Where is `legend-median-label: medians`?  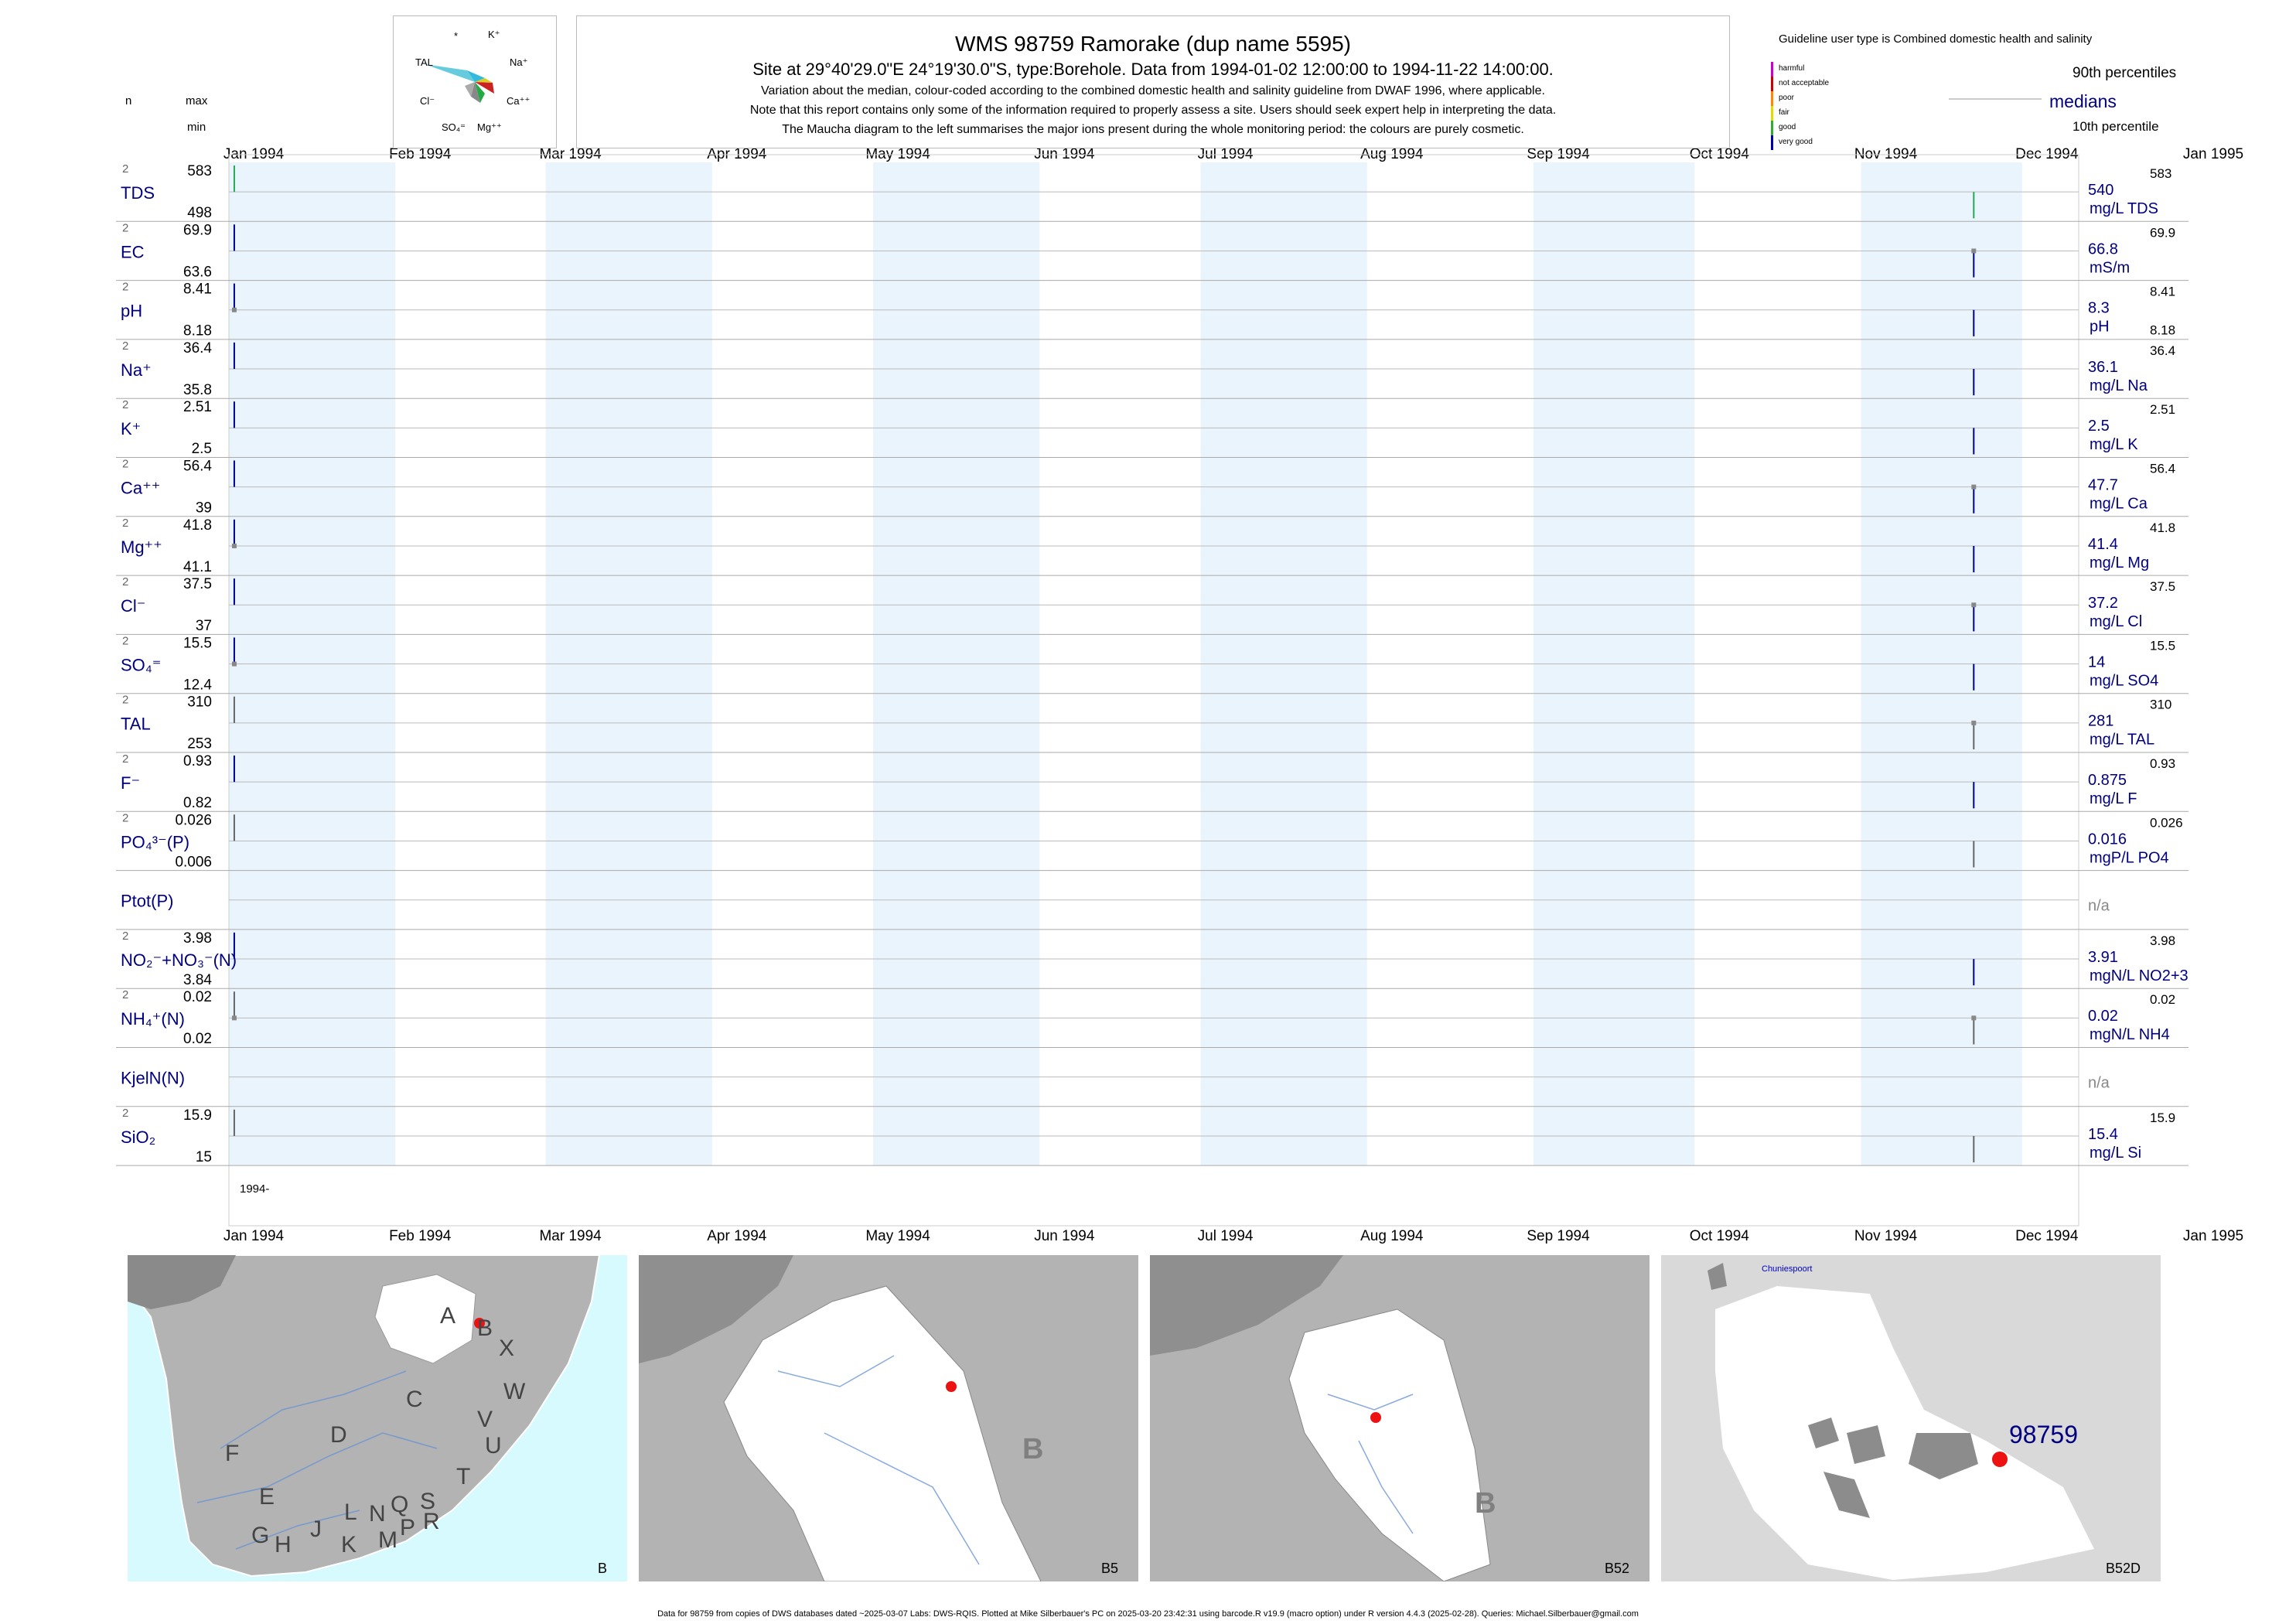 legend-median-label: medians is located at coordinates (2083, 101).